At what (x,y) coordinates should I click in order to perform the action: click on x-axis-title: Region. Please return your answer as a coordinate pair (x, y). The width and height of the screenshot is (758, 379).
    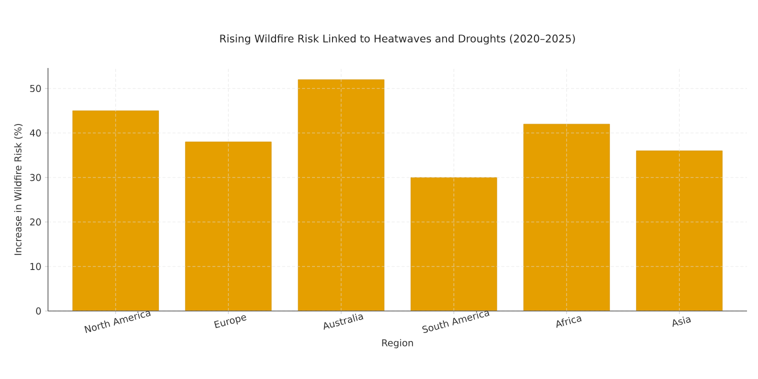
    Looking at the image, I should click on (397, 343).